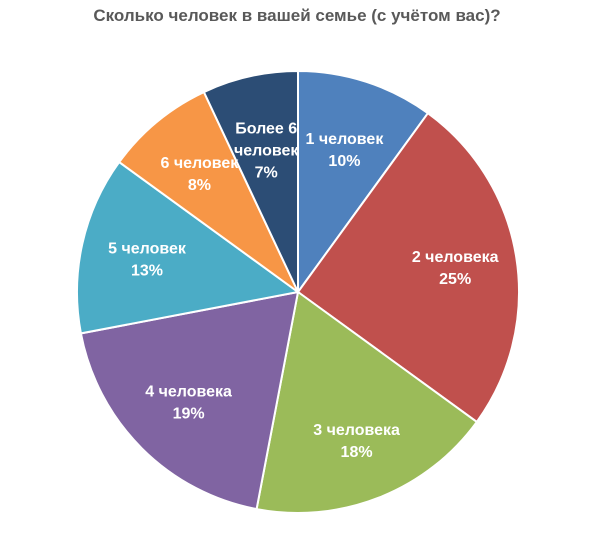 This screenshot has width=594, height=553. What do you see at coordinates (199, 174) in the screenshot?
I see `slice-data-label: 6 человек 8%` at bounding box center [199, 174].